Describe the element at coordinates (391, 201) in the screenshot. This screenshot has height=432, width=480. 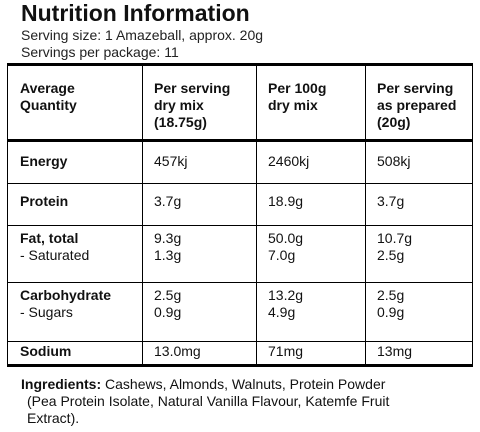
I see `protein-per-serving-prepared: 3.7g` at that location.